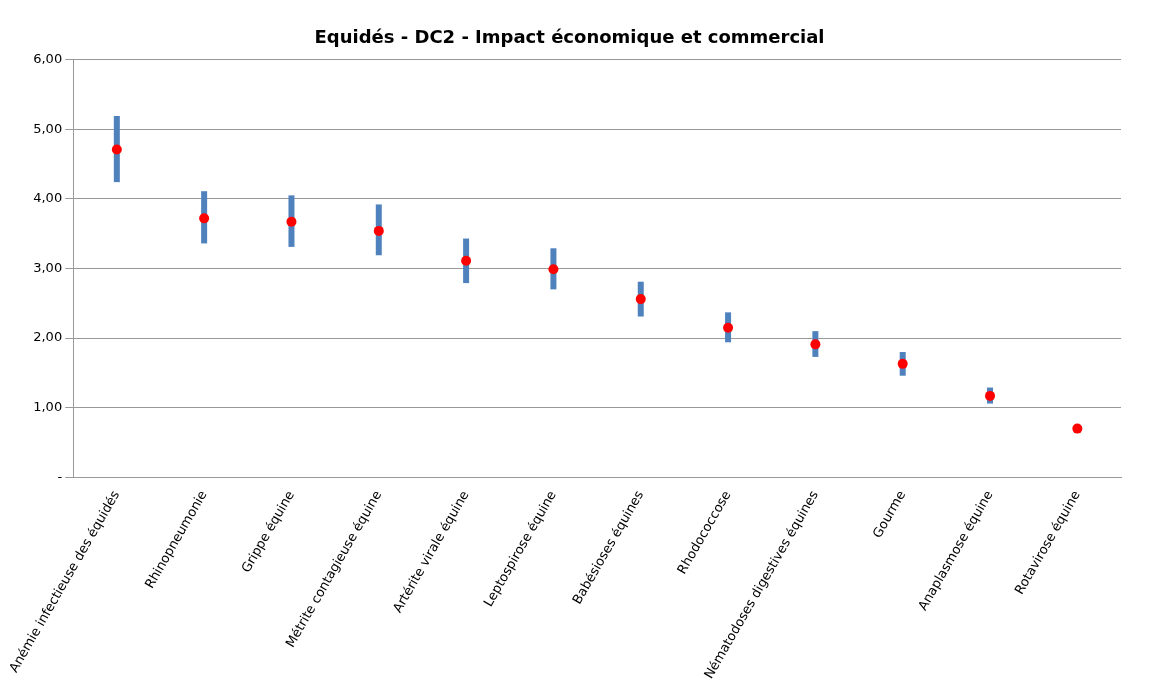 Image resolution: width=1149 pixels, height=693 pixels. I want to click on y-tick-label: 2,00, so click(48, 337).